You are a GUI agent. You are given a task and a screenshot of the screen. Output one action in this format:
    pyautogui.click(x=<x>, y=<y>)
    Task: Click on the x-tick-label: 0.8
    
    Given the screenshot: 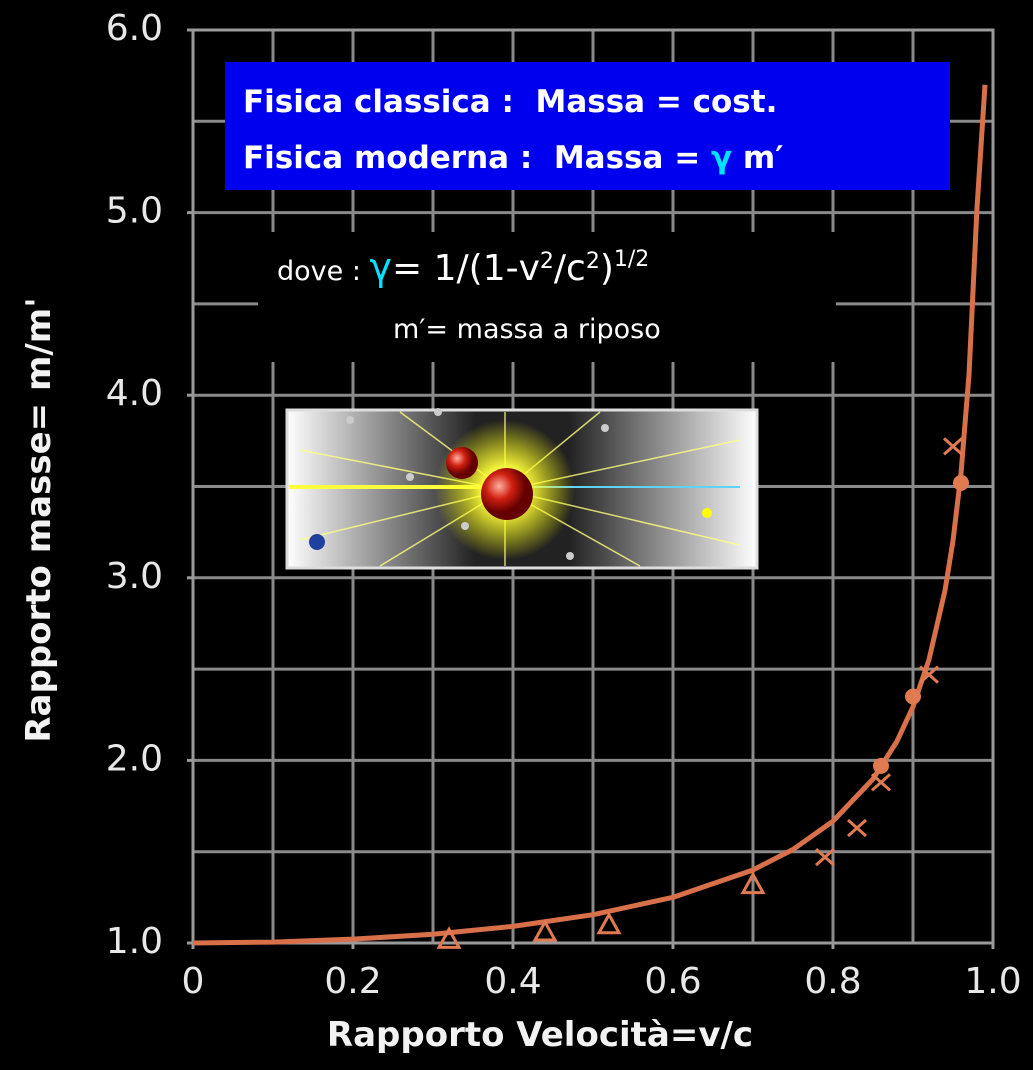 What is the action you would take?
    pyautogui.click(x=832, y=981)
    